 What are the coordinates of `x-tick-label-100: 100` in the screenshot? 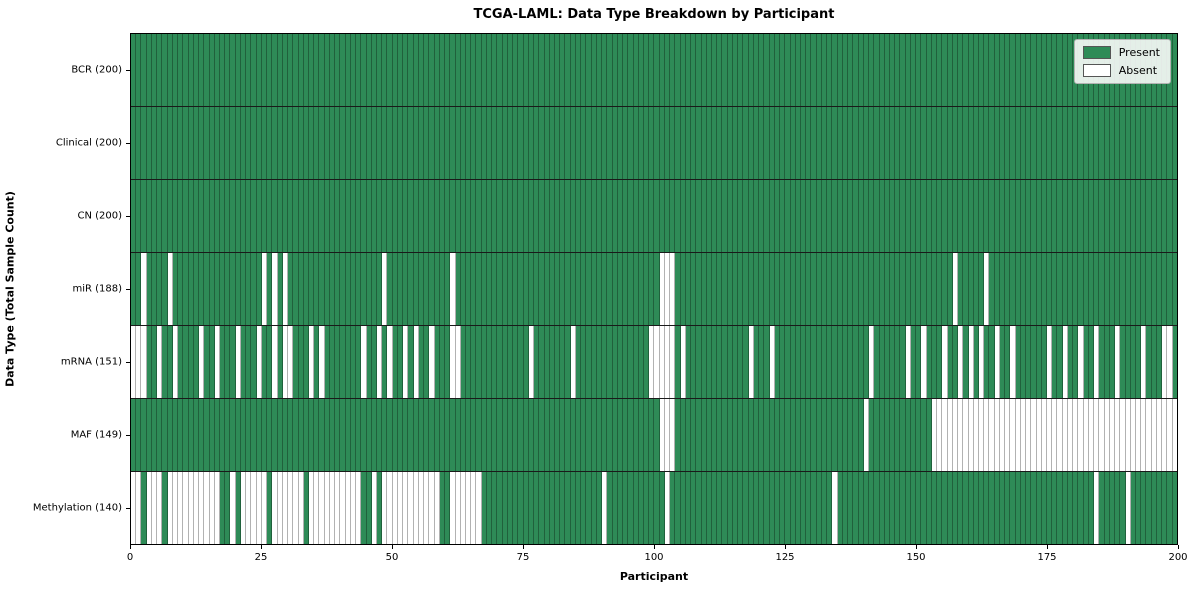 It's located at (654, 557).